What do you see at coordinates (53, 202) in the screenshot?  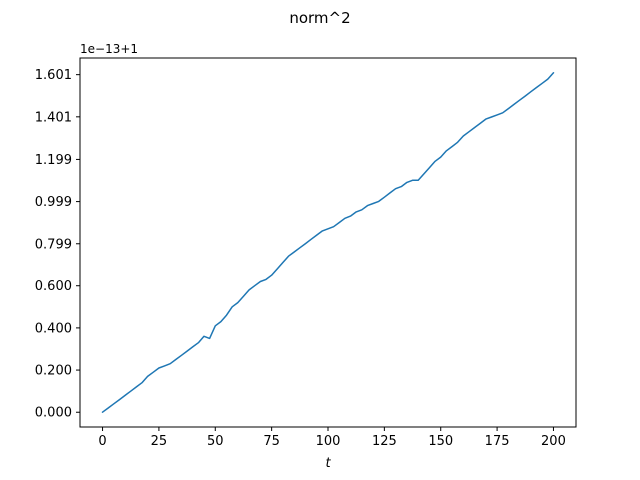 I see `y-tick-label: 0.999` at bounding box center [53, 202].